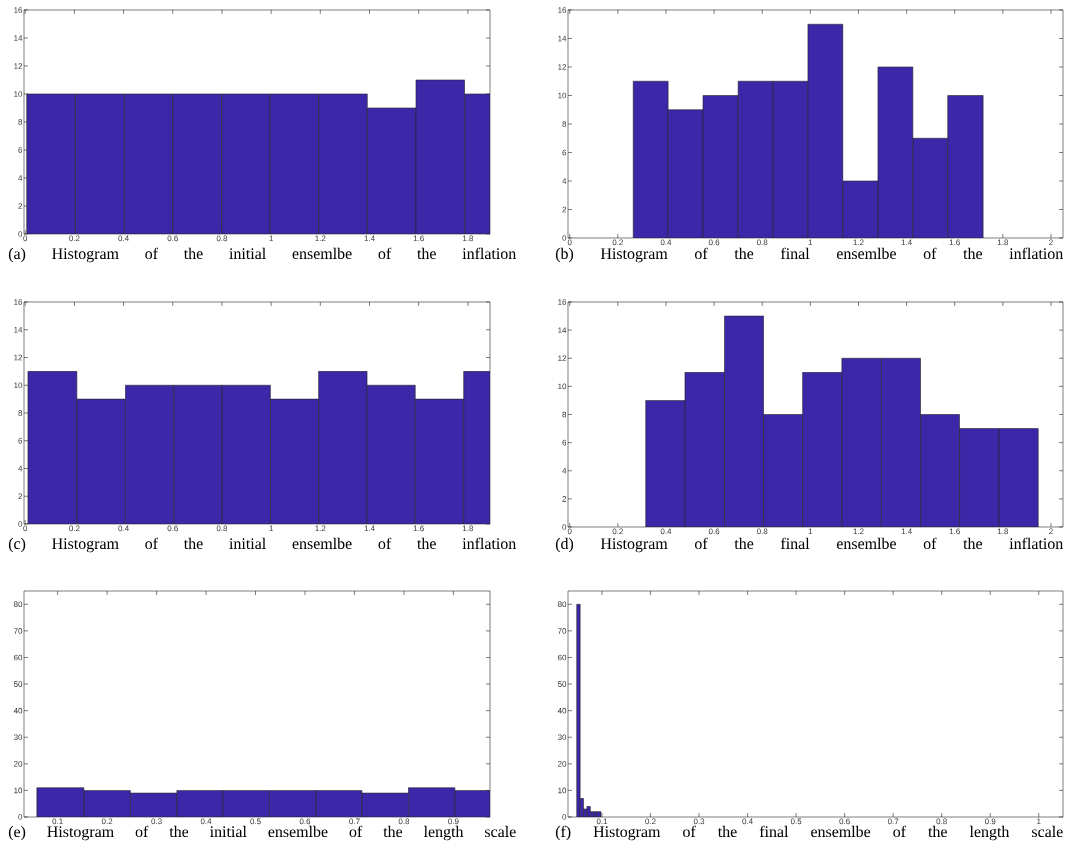 The height and width of the screenshot is (859, 1069). I want to click on text: (a) Histogram of the initial ensemlbe of the inflation, so click(262, 255).